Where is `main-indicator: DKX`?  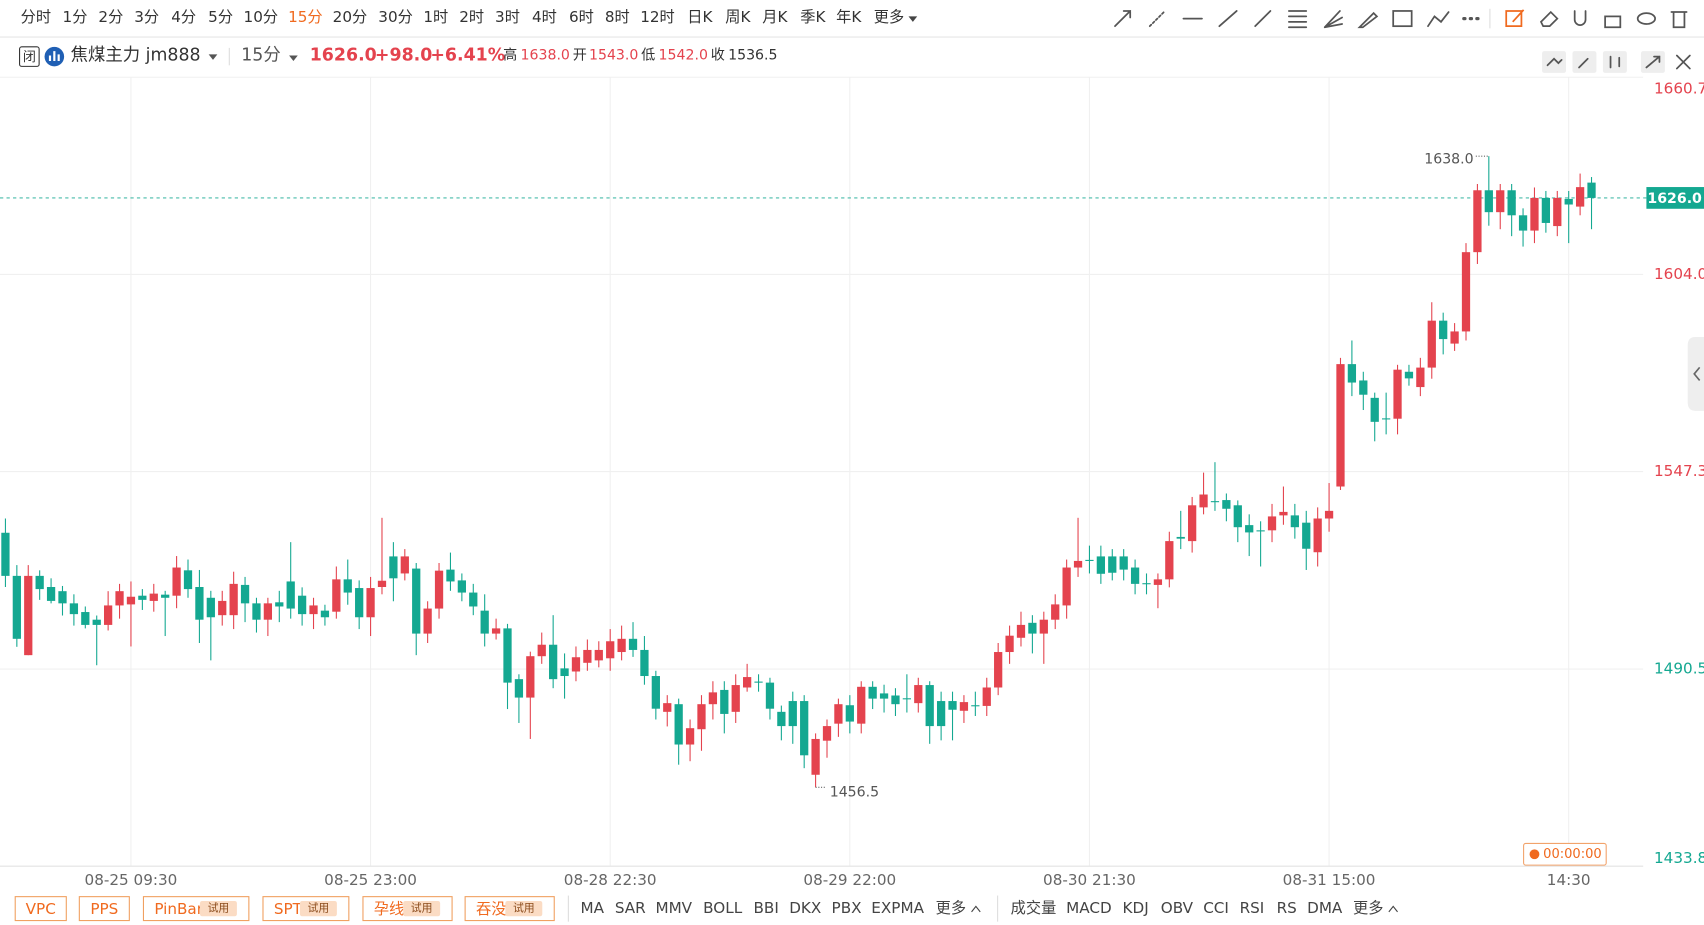 main-indicator: DKX is located at coordinates (805, 908).